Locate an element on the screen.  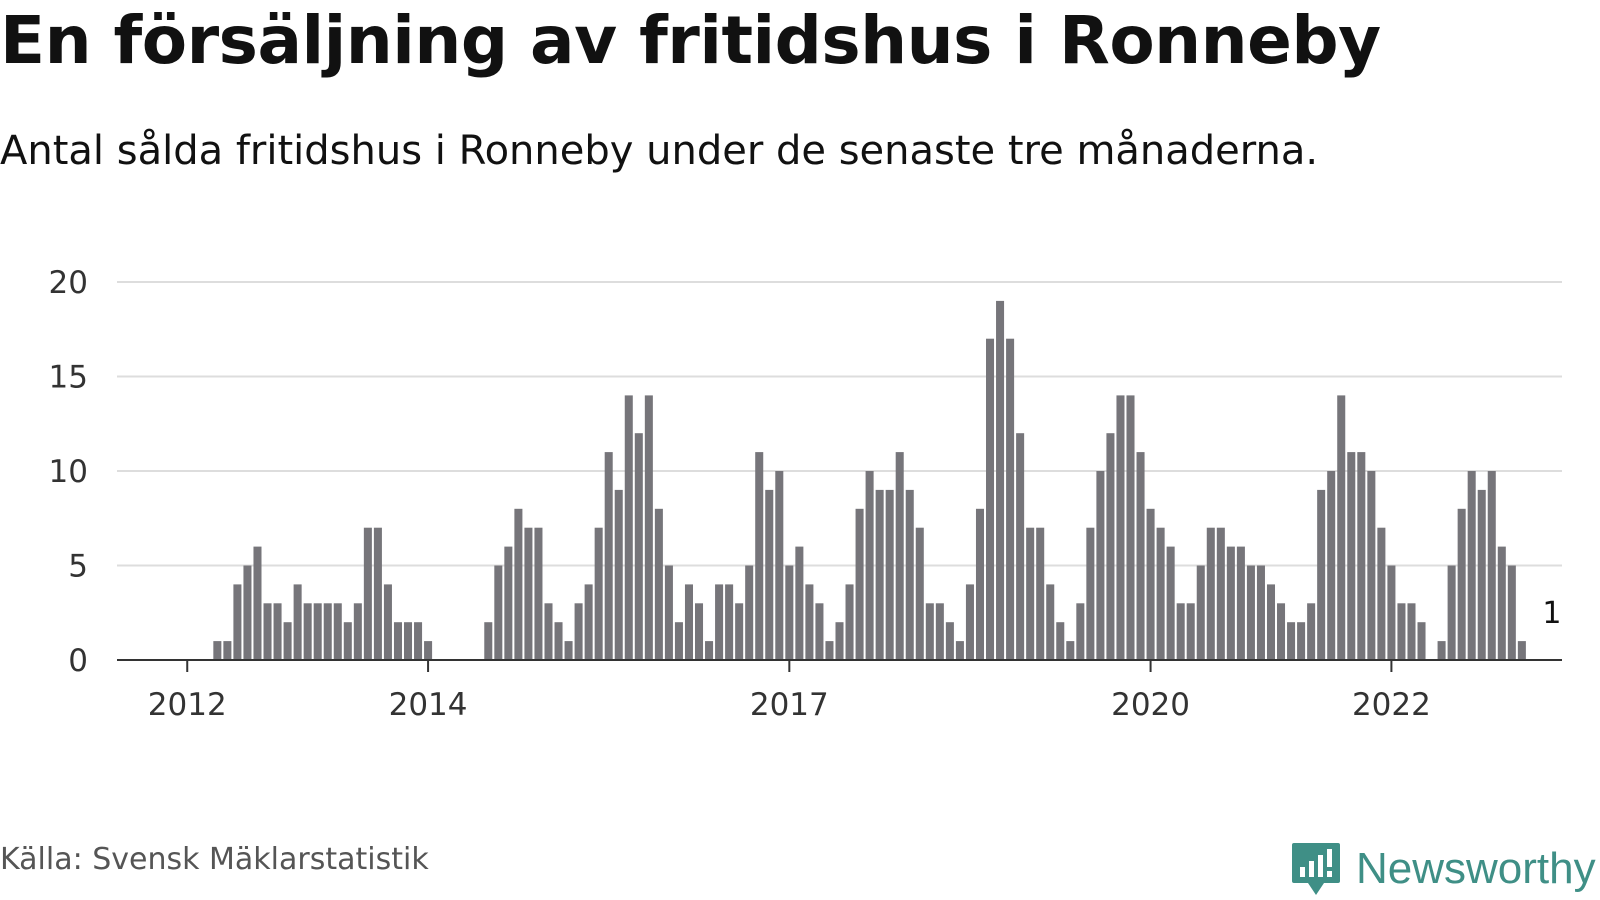
source-note: Källa: Svensk Mäklarstatistik is located at coordinates (214, 859).